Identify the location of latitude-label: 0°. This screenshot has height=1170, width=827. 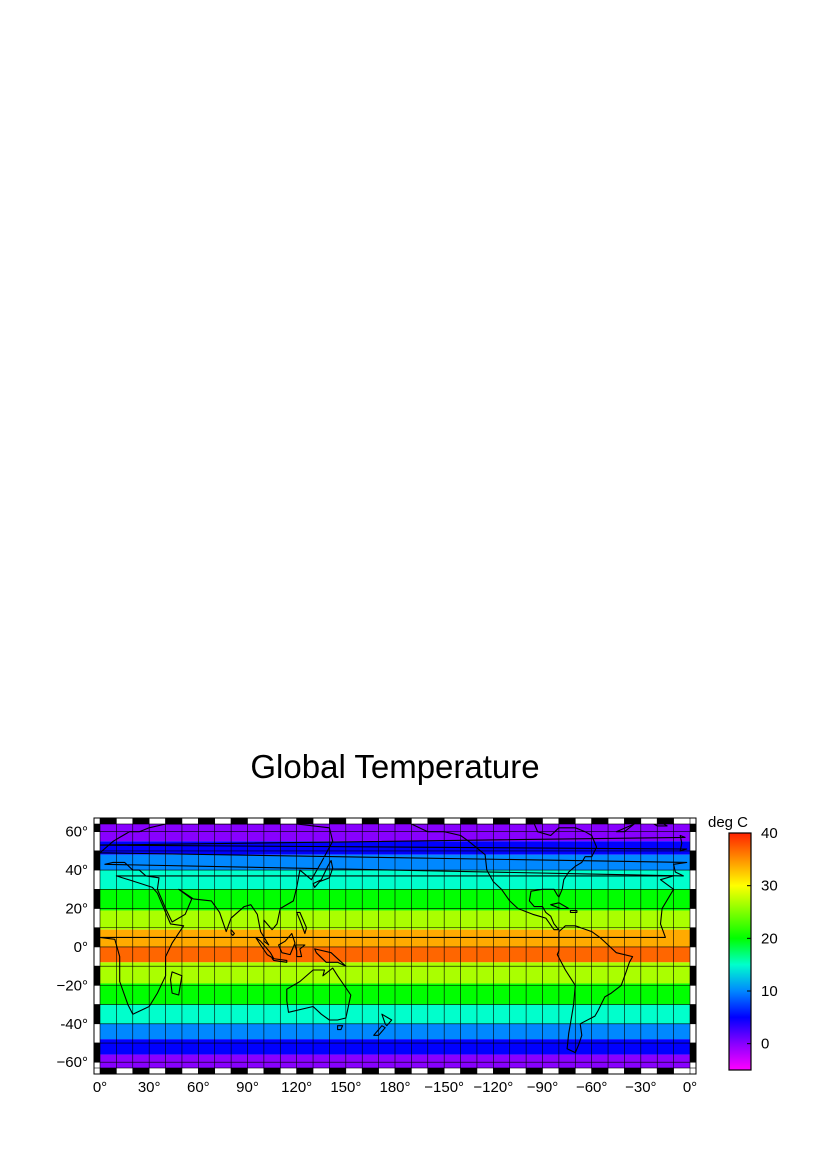
(81, 947).